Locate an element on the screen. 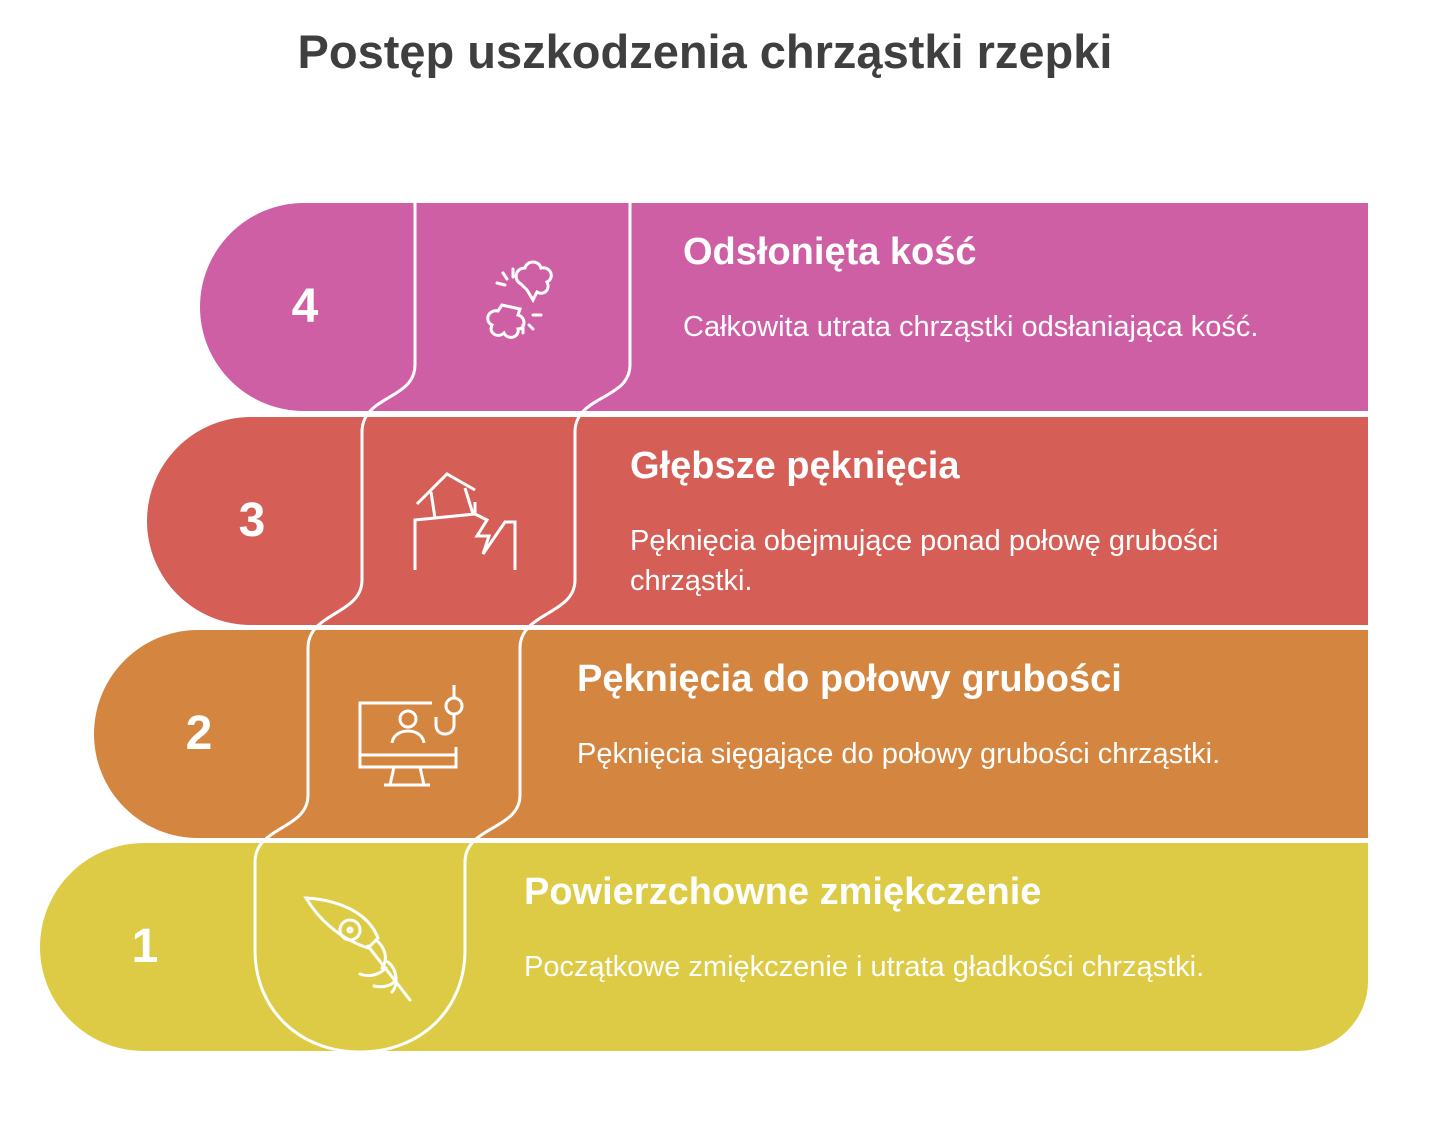  monitor-hook-icon is located at coordinates (411, 736).